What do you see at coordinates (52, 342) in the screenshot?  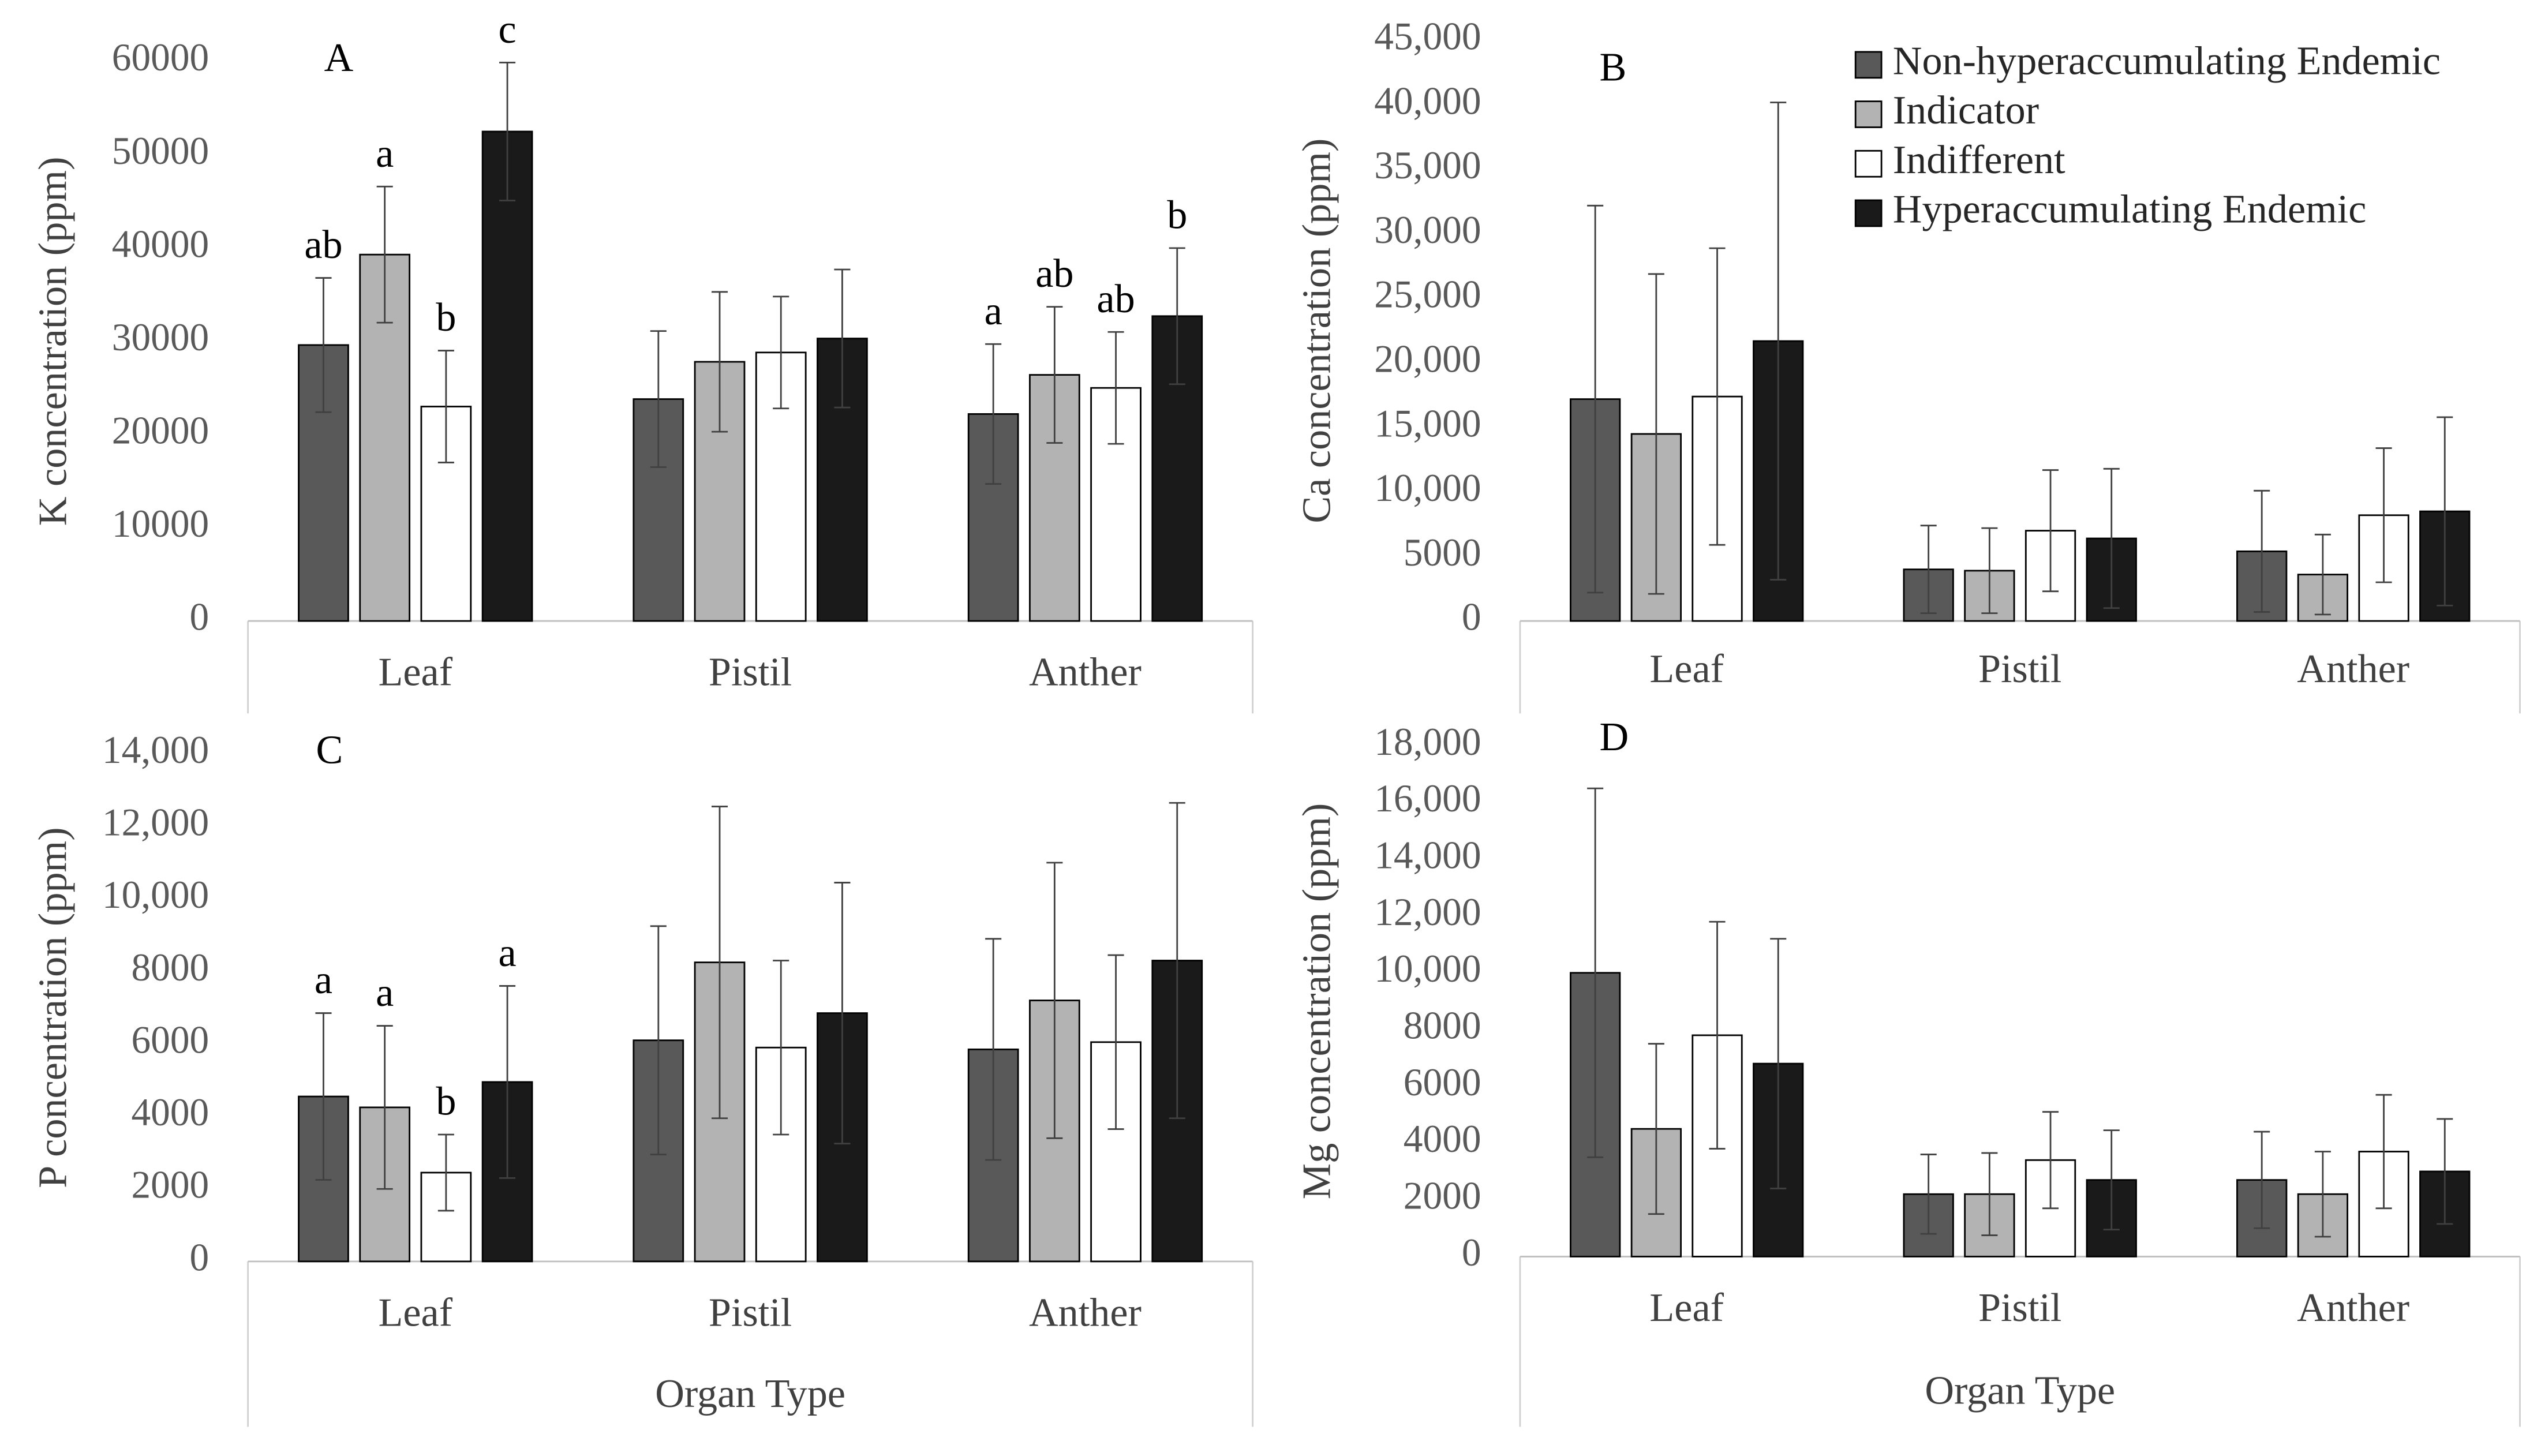 I see `y-axis-label: K concentration (ppm)` at bounding box center [52, 342].